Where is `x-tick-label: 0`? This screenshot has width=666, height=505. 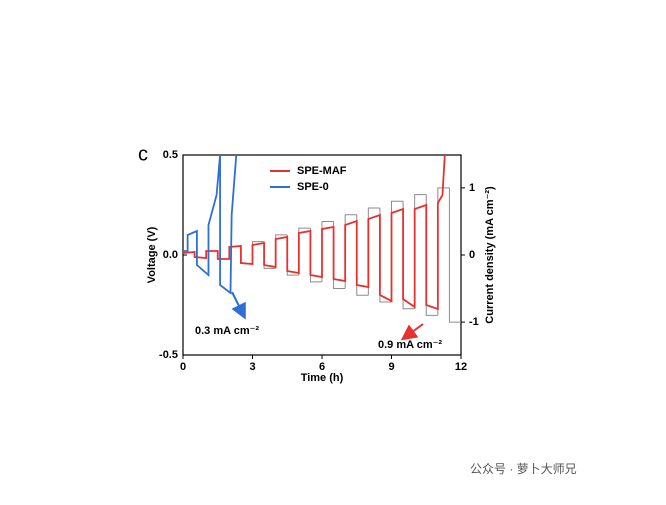 x-tick-label: 0 is located at coordinates (183, 367).